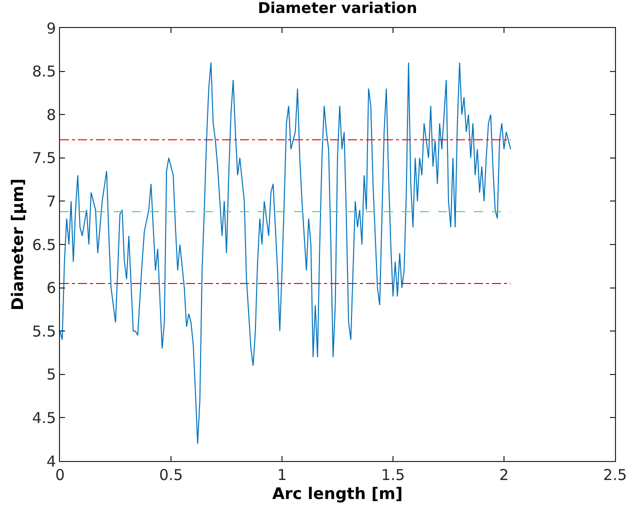 Image resolution: width=639 pixels, height=509 pixels. Describe the element at coordinates (44, 417) in the screenshot. I see `y-tick-label: 4.5` at that location.